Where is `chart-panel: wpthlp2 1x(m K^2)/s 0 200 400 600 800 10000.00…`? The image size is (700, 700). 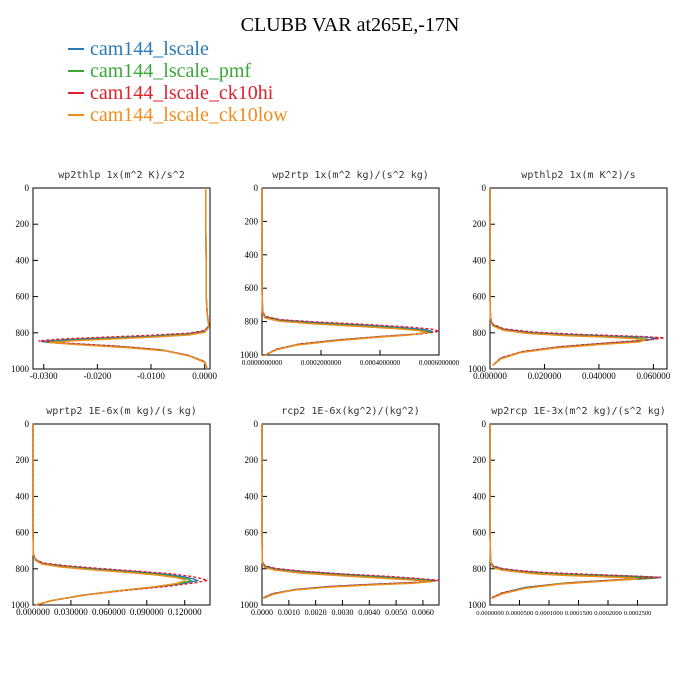
chart-panel: wpthlp2 1x(m K^2)/s 0 200 400 600 800 10000.00… is located at coordinates (569, 275).